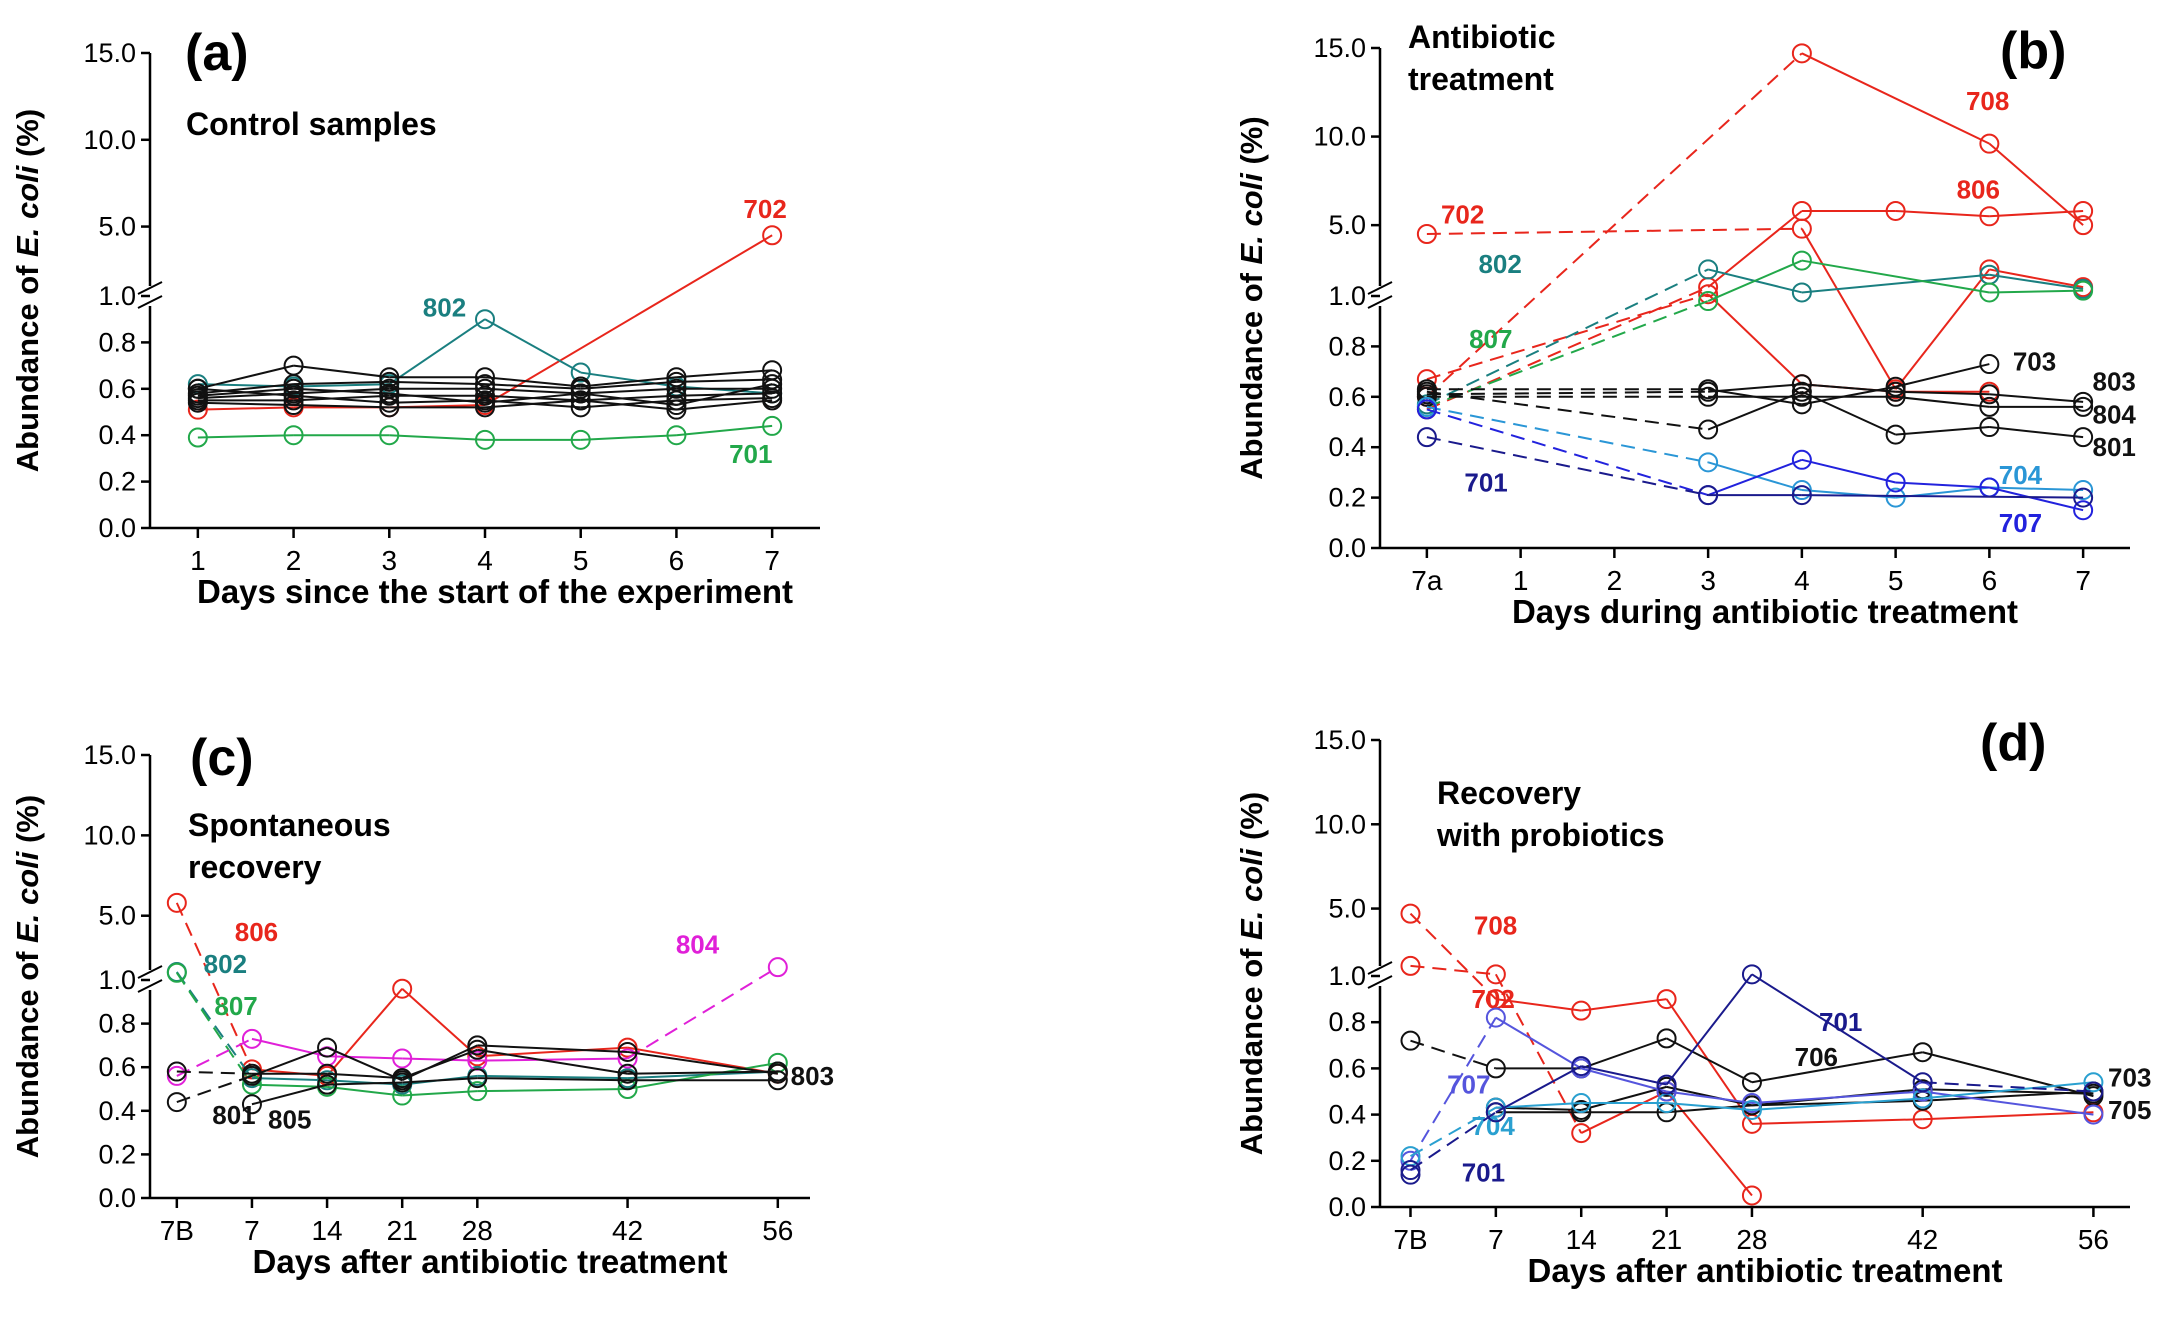 Image resolution: width=2166 pixels, height=1329 pixels. What do you see at coordinates (1347, 1161) in the screenshot?
I see `y-tick-label: 0.2` at bounding box center [1347, 1161].